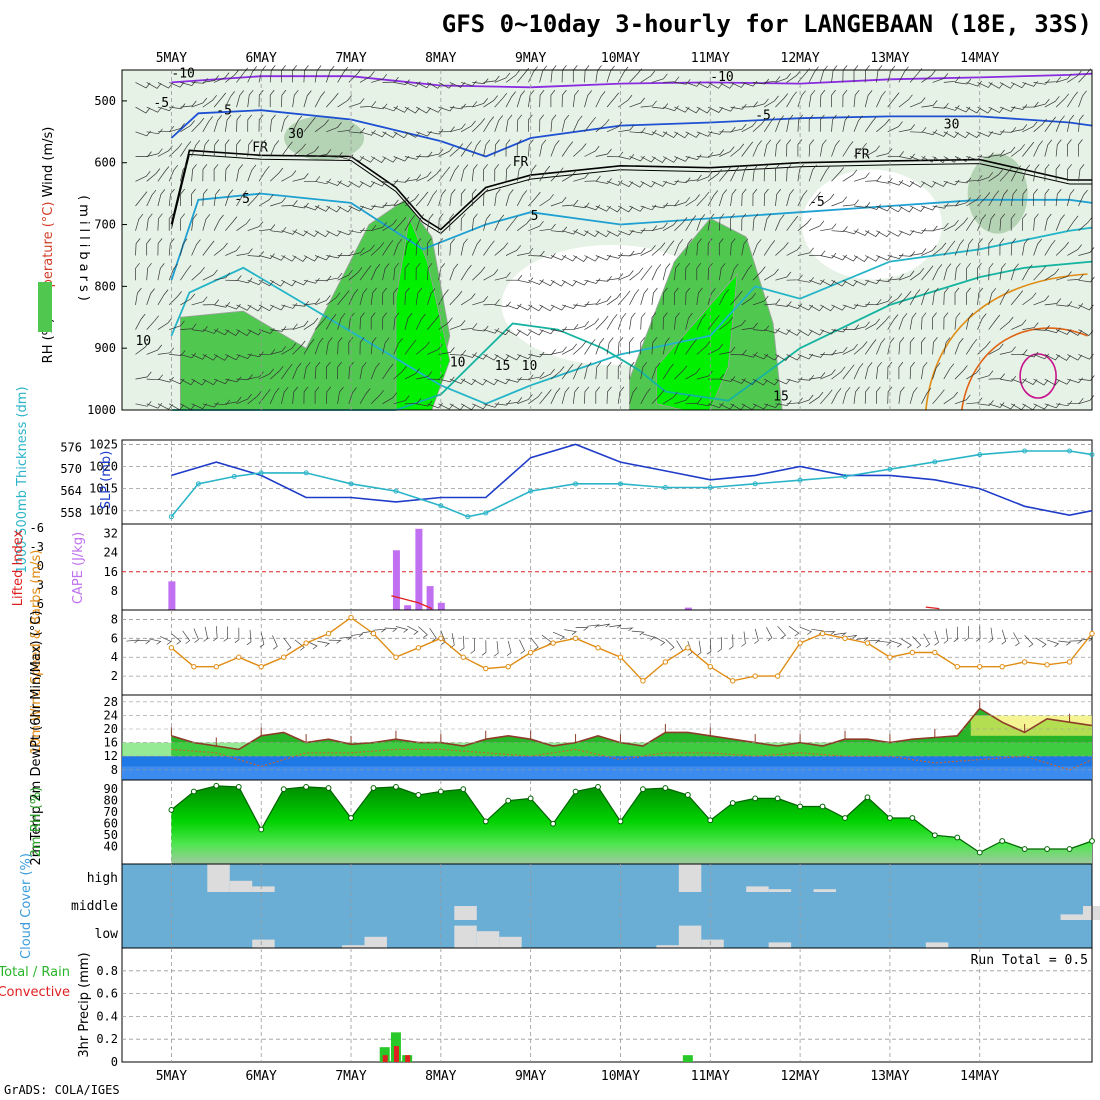 Image resolution: width=1100 pixels, height=1100 pixels. I want to click on footer-credit: GrADS: COLA/IGES, so click(62, 1090).